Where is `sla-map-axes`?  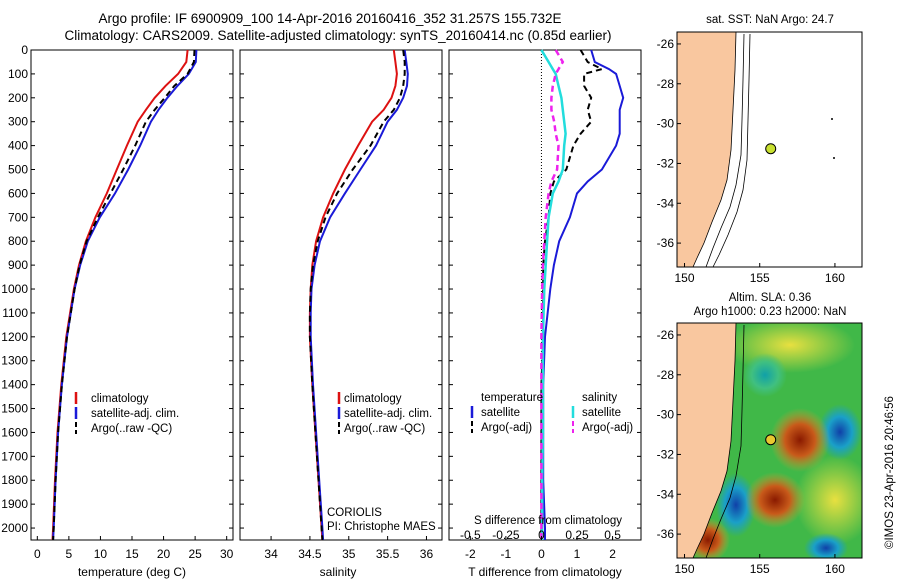
sla-map-axes is located at coordinates (769, 440).